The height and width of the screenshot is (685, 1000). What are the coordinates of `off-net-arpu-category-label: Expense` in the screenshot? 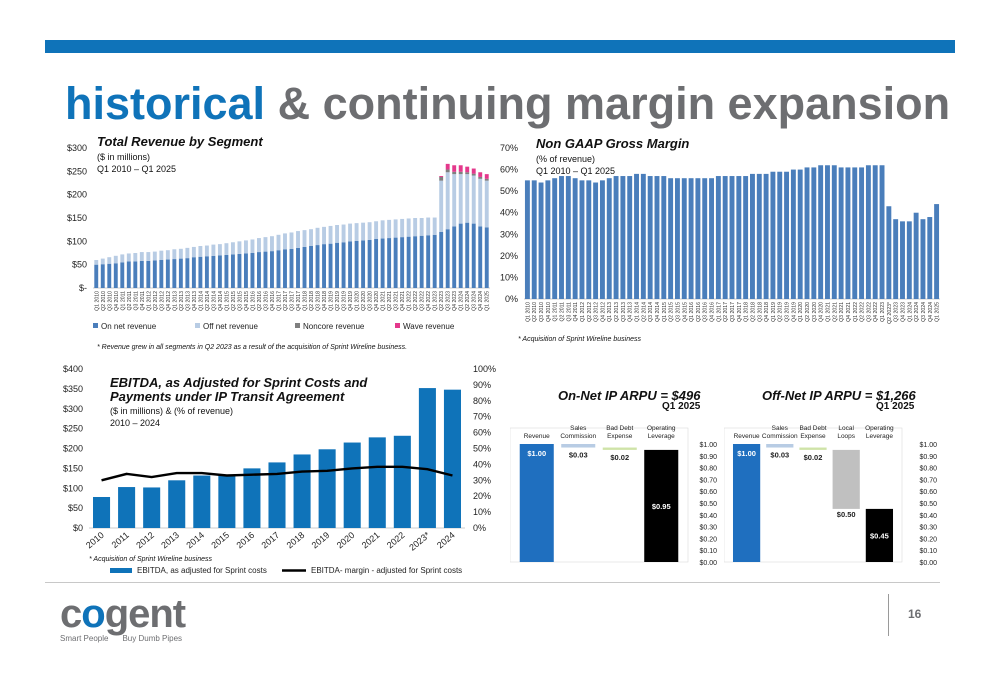 It's located at (813, 436).